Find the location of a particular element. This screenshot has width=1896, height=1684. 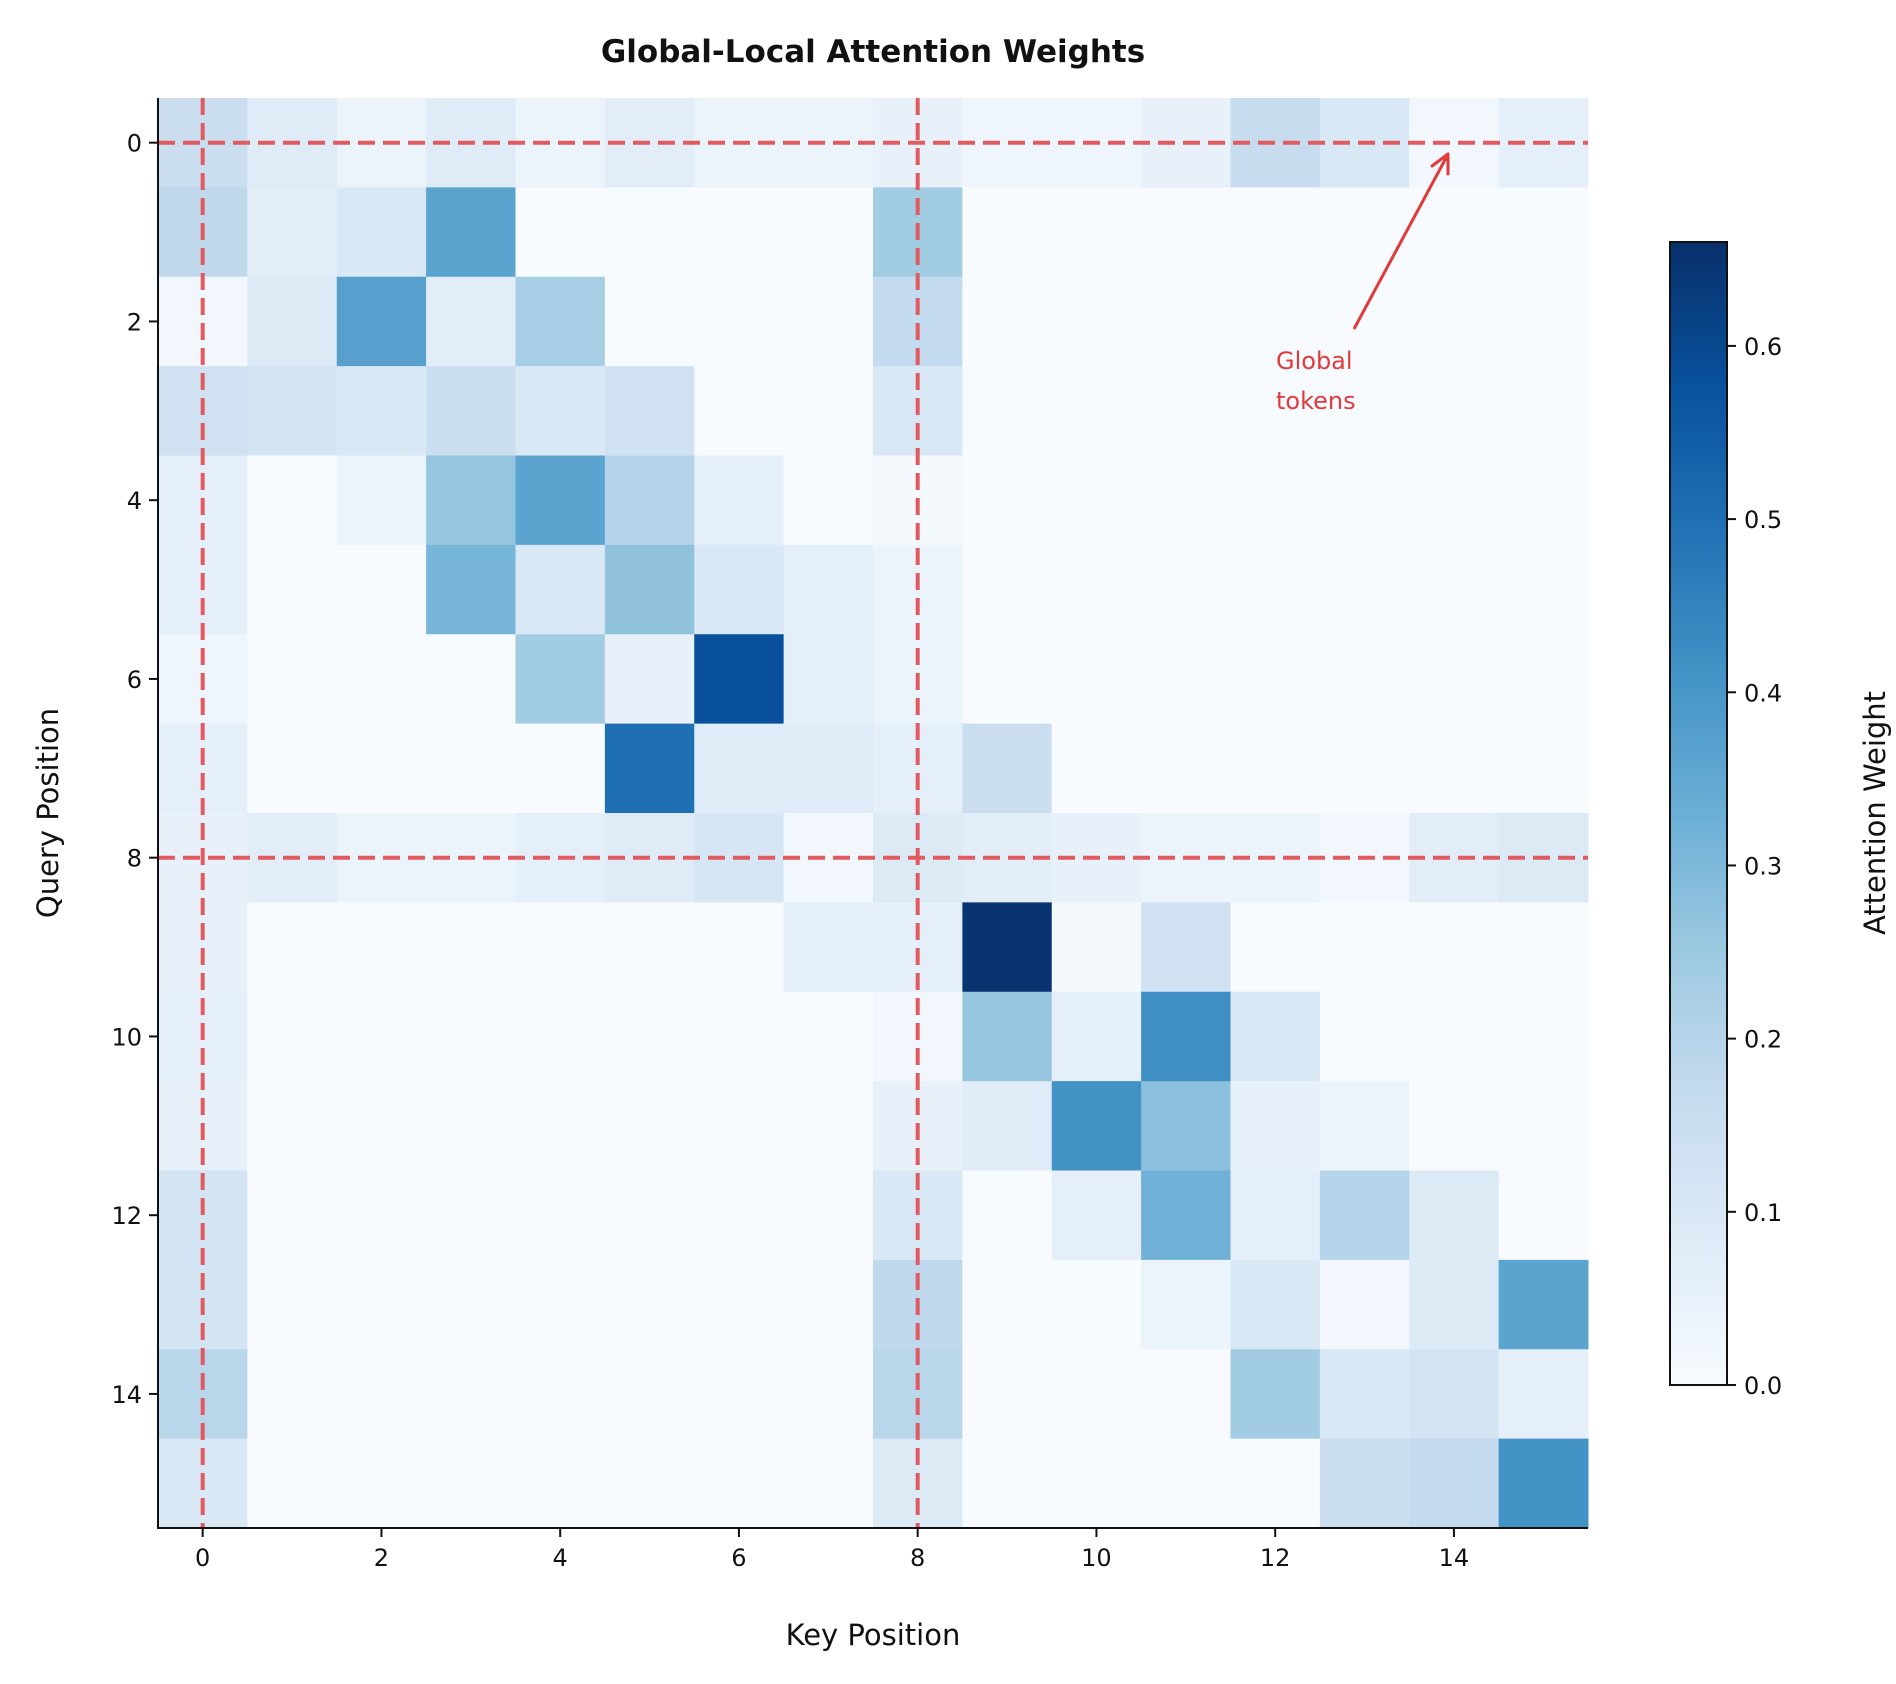

annotation-text-line1: Global is located at coordinates (1314, 361).